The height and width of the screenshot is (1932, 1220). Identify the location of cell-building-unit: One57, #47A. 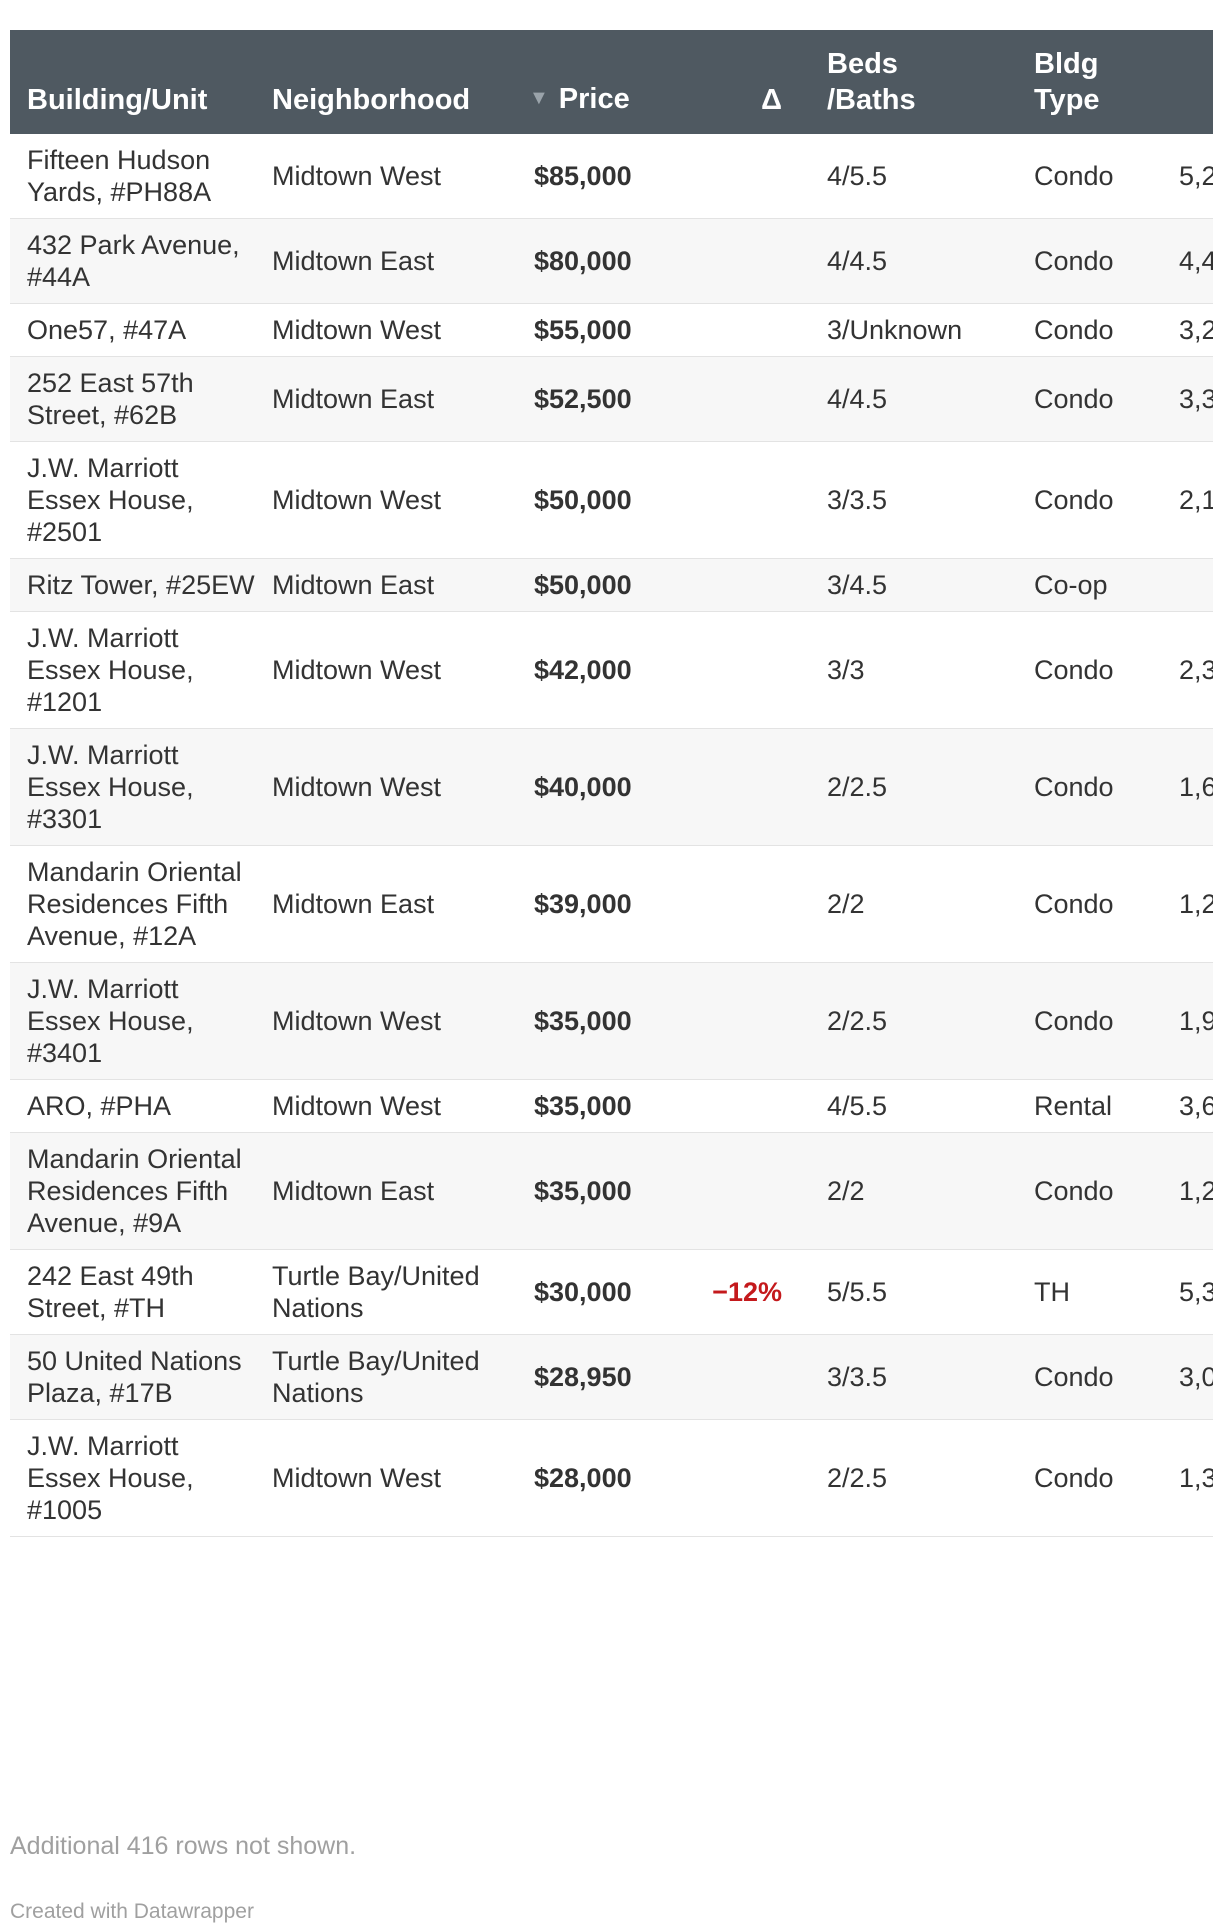
(107, 330).